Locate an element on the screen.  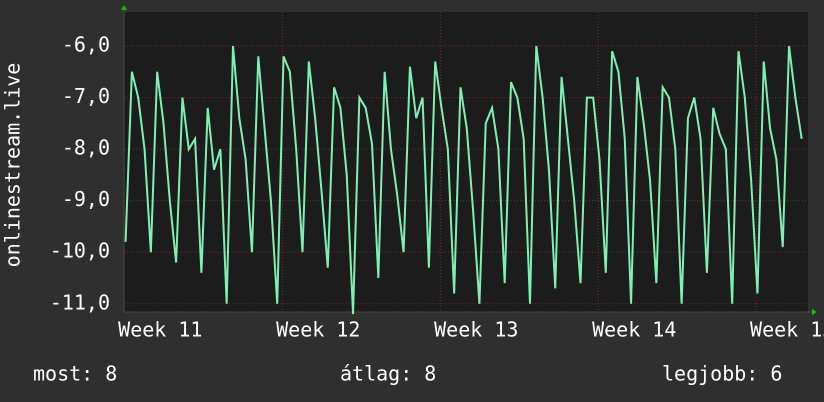
x-tick-label: Week 14 is located at coordinates (634, 330).